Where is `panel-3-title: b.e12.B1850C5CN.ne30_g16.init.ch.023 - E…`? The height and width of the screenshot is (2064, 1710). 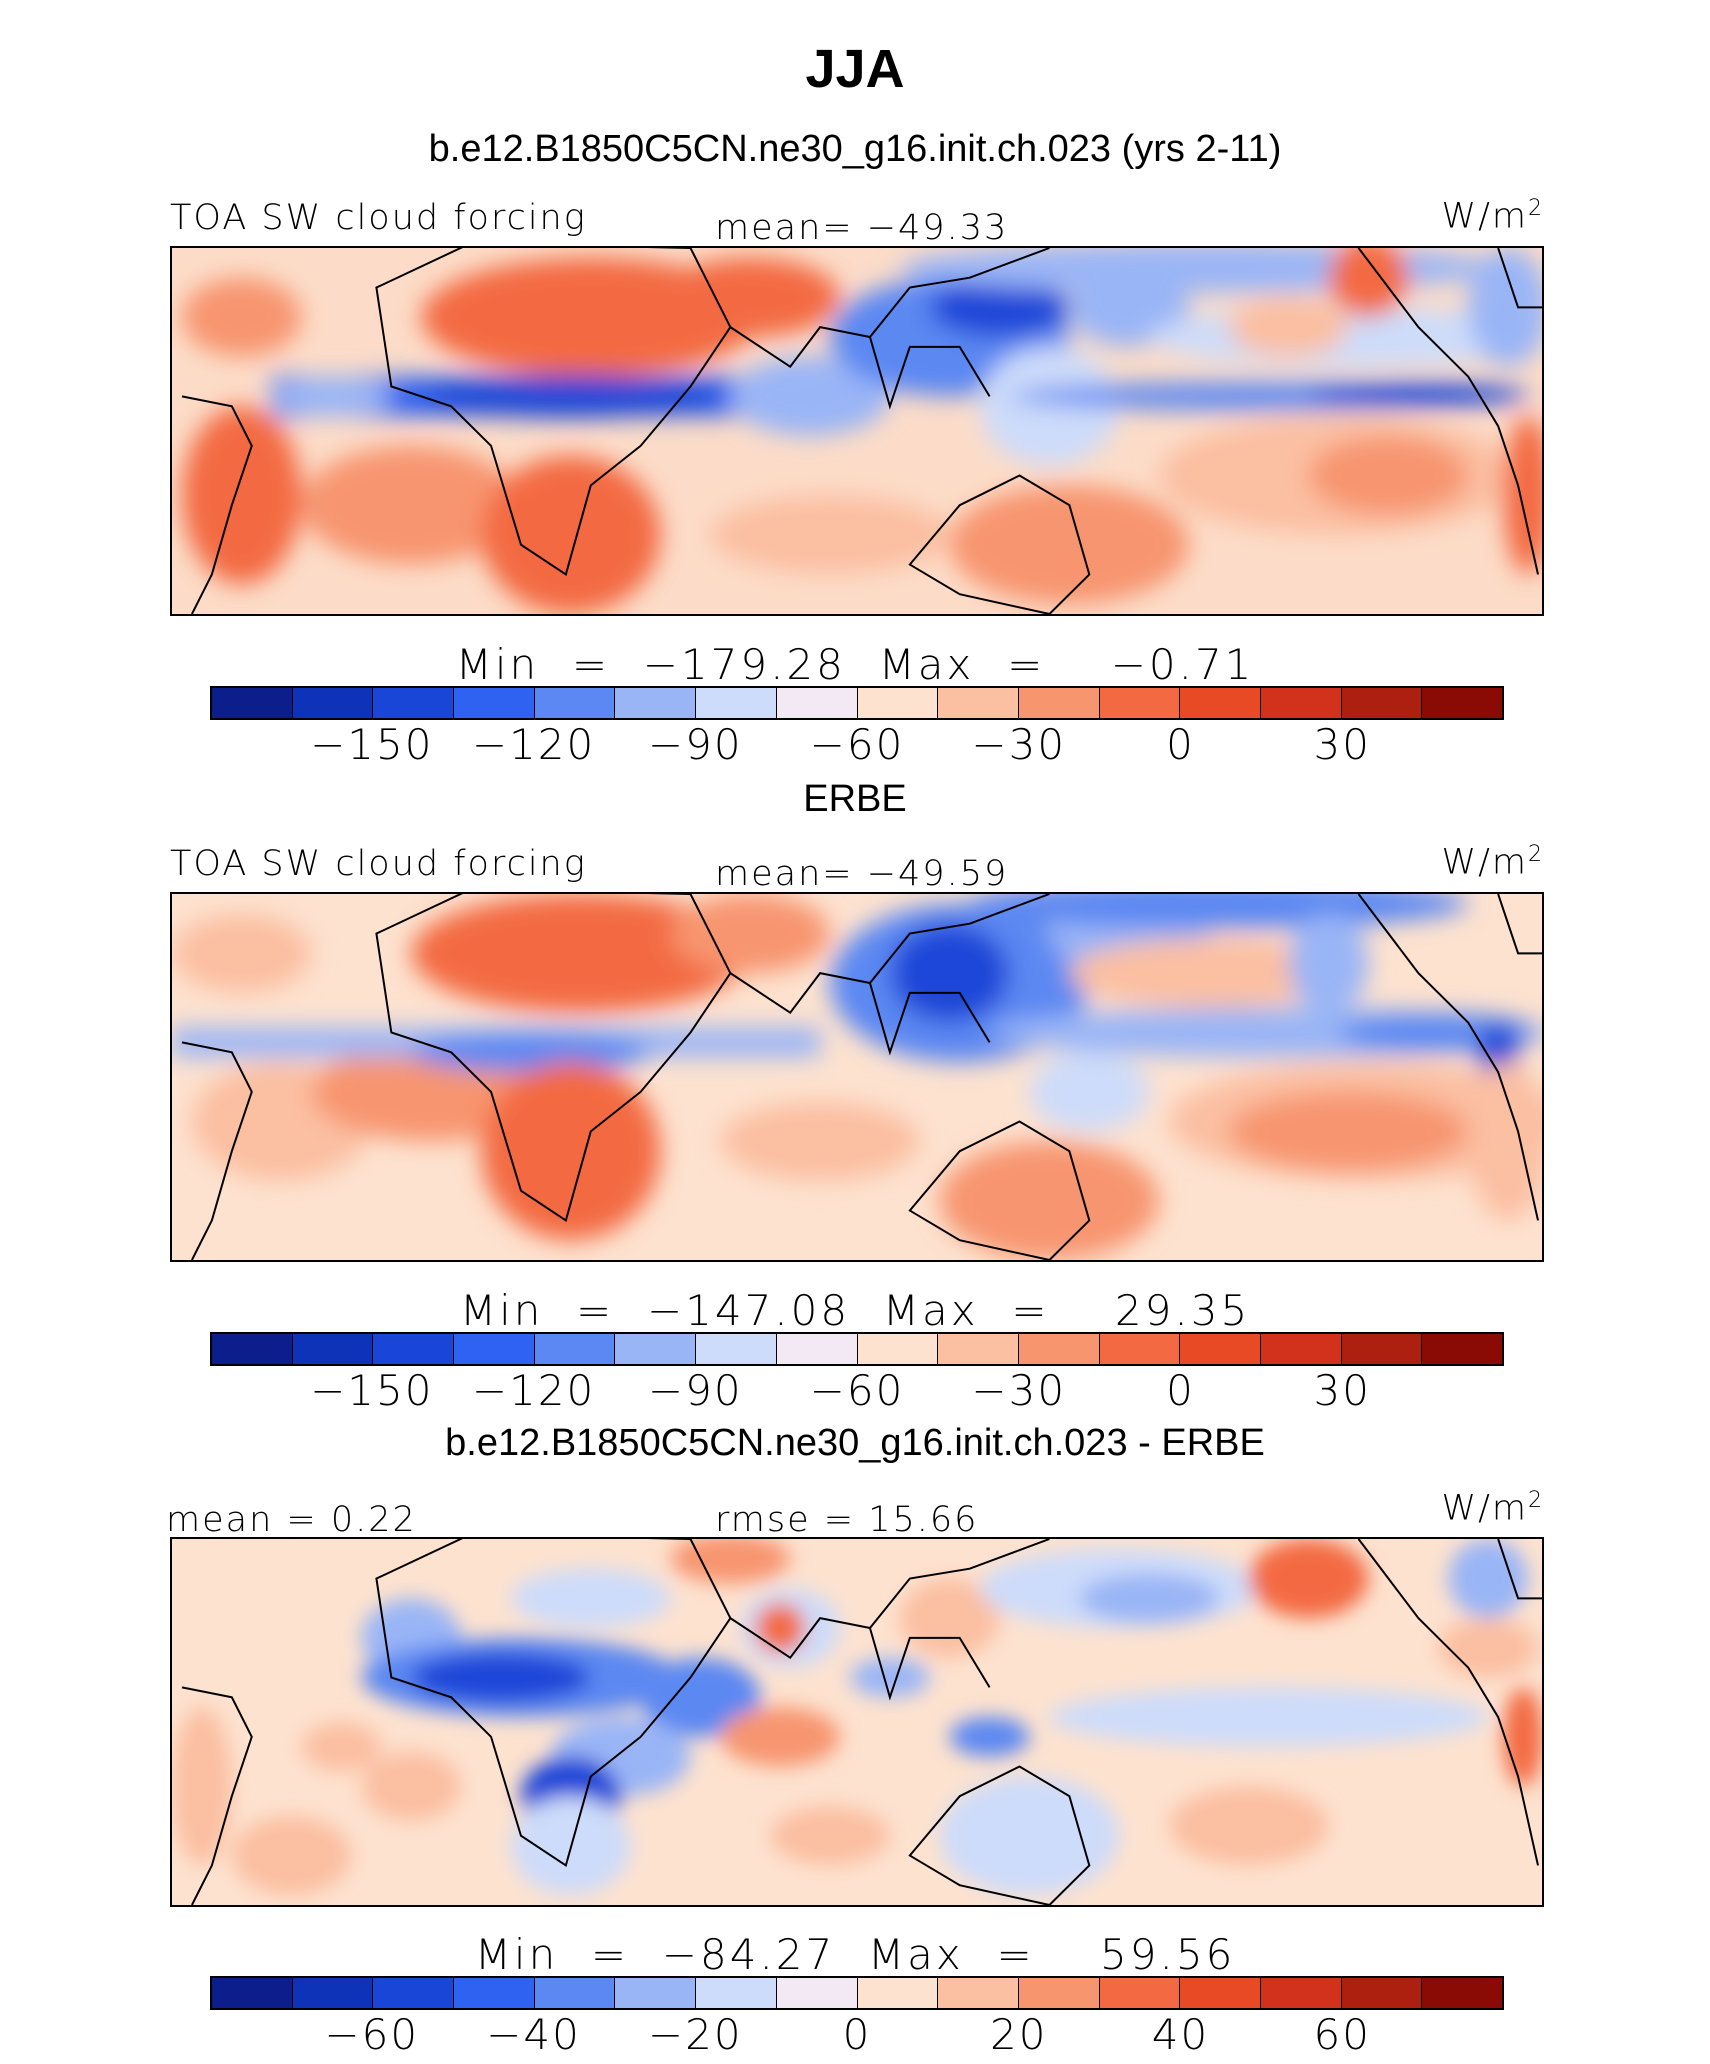 panel-3-title: b.e12.B1850C5CN.ne30_g16.init.ch.023 - E… is located at coordinates (855, 1443).